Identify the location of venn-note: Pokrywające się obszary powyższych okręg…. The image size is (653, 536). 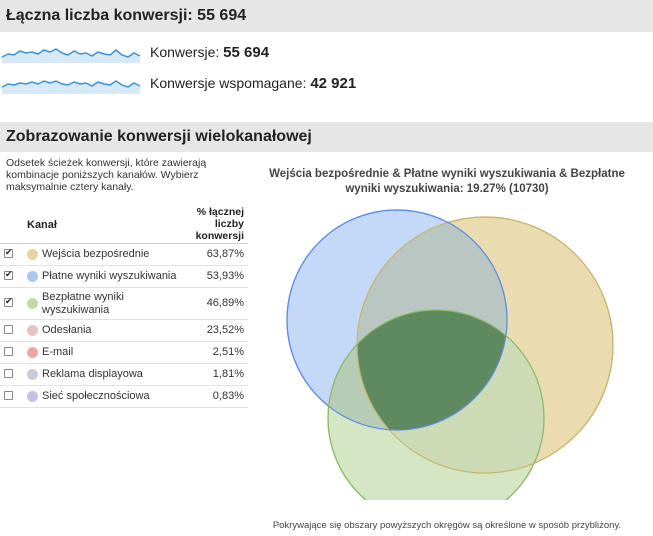
(447, 525).